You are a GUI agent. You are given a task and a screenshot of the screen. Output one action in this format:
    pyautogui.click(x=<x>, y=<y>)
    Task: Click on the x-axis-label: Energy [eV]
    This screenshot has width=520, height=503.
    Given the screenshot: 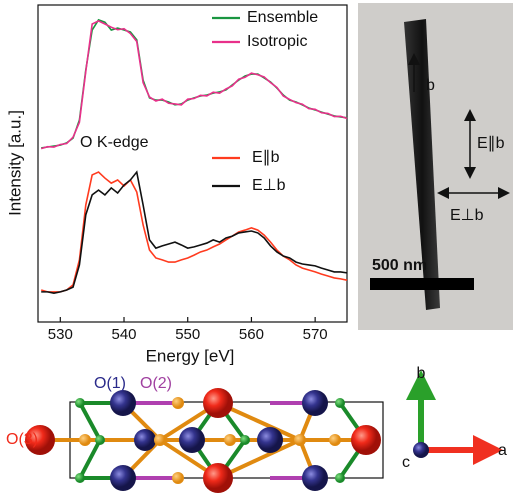 What is the action you would take?
    pyautogui.click(x=190, y=355)
    